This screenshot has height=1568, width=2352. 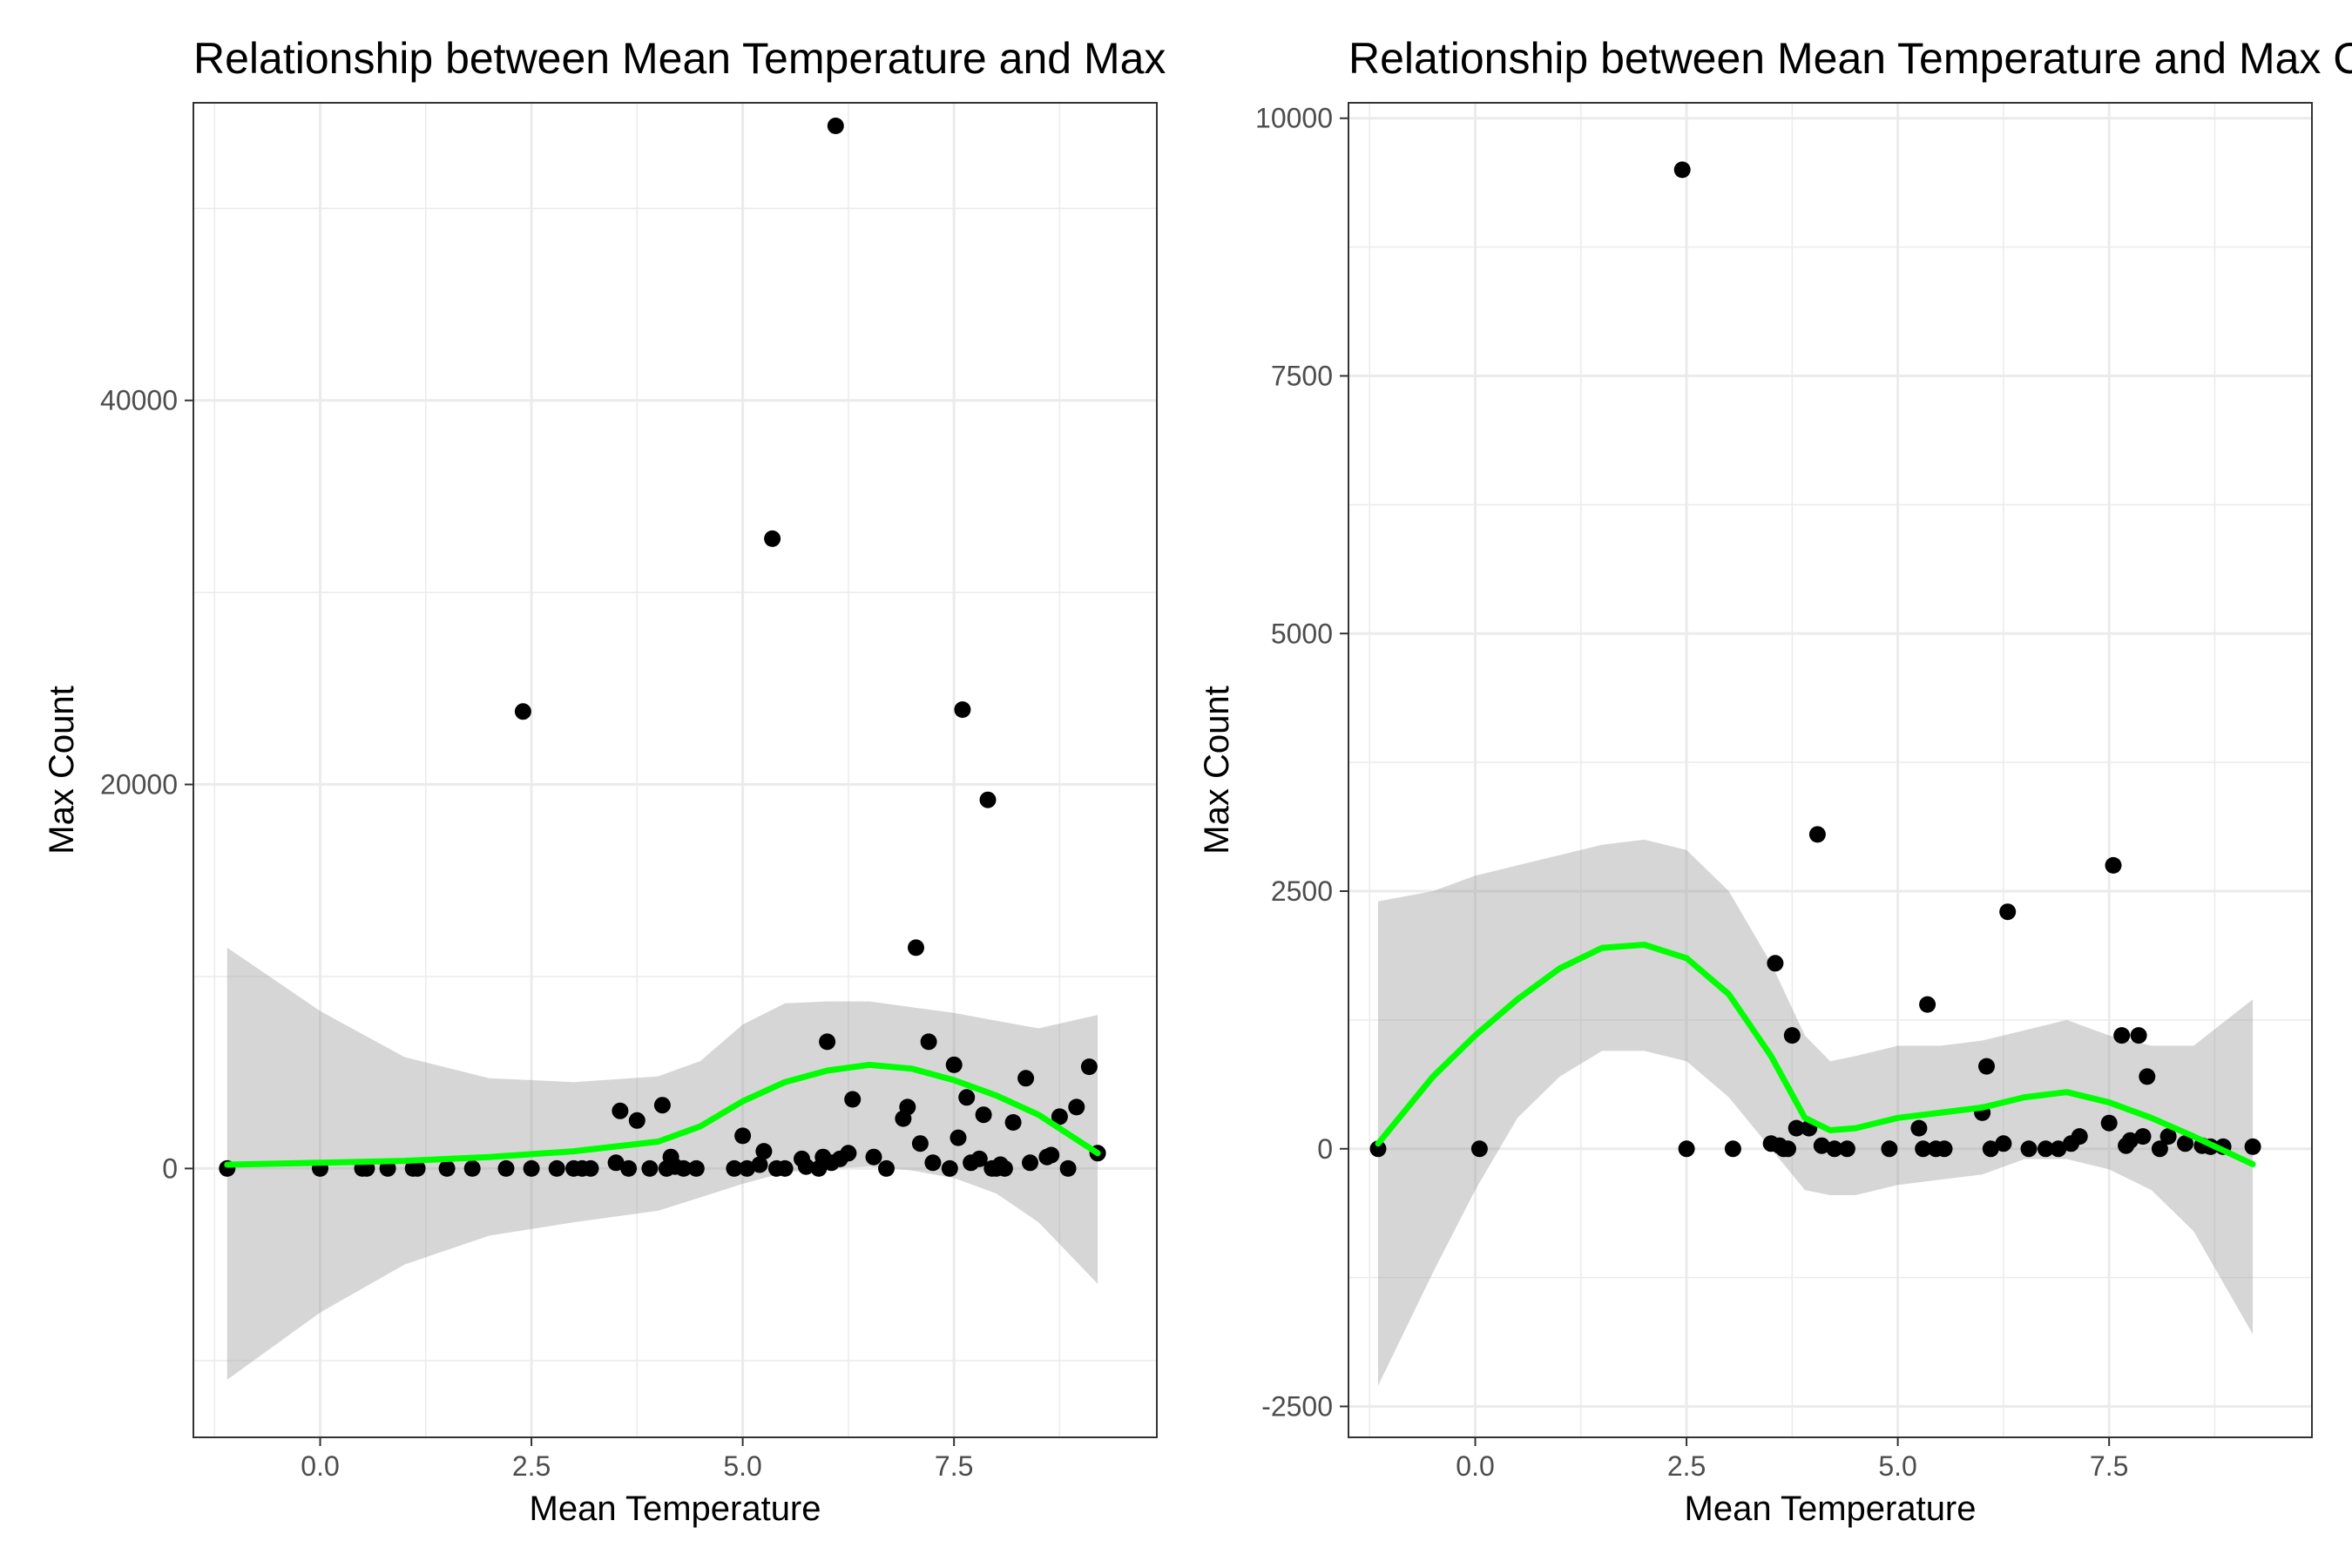 What do you see at coordinates (1302, 375) in the screenshot?
I see `y-tick-label: 7500` at bounding box center [1302, 375].